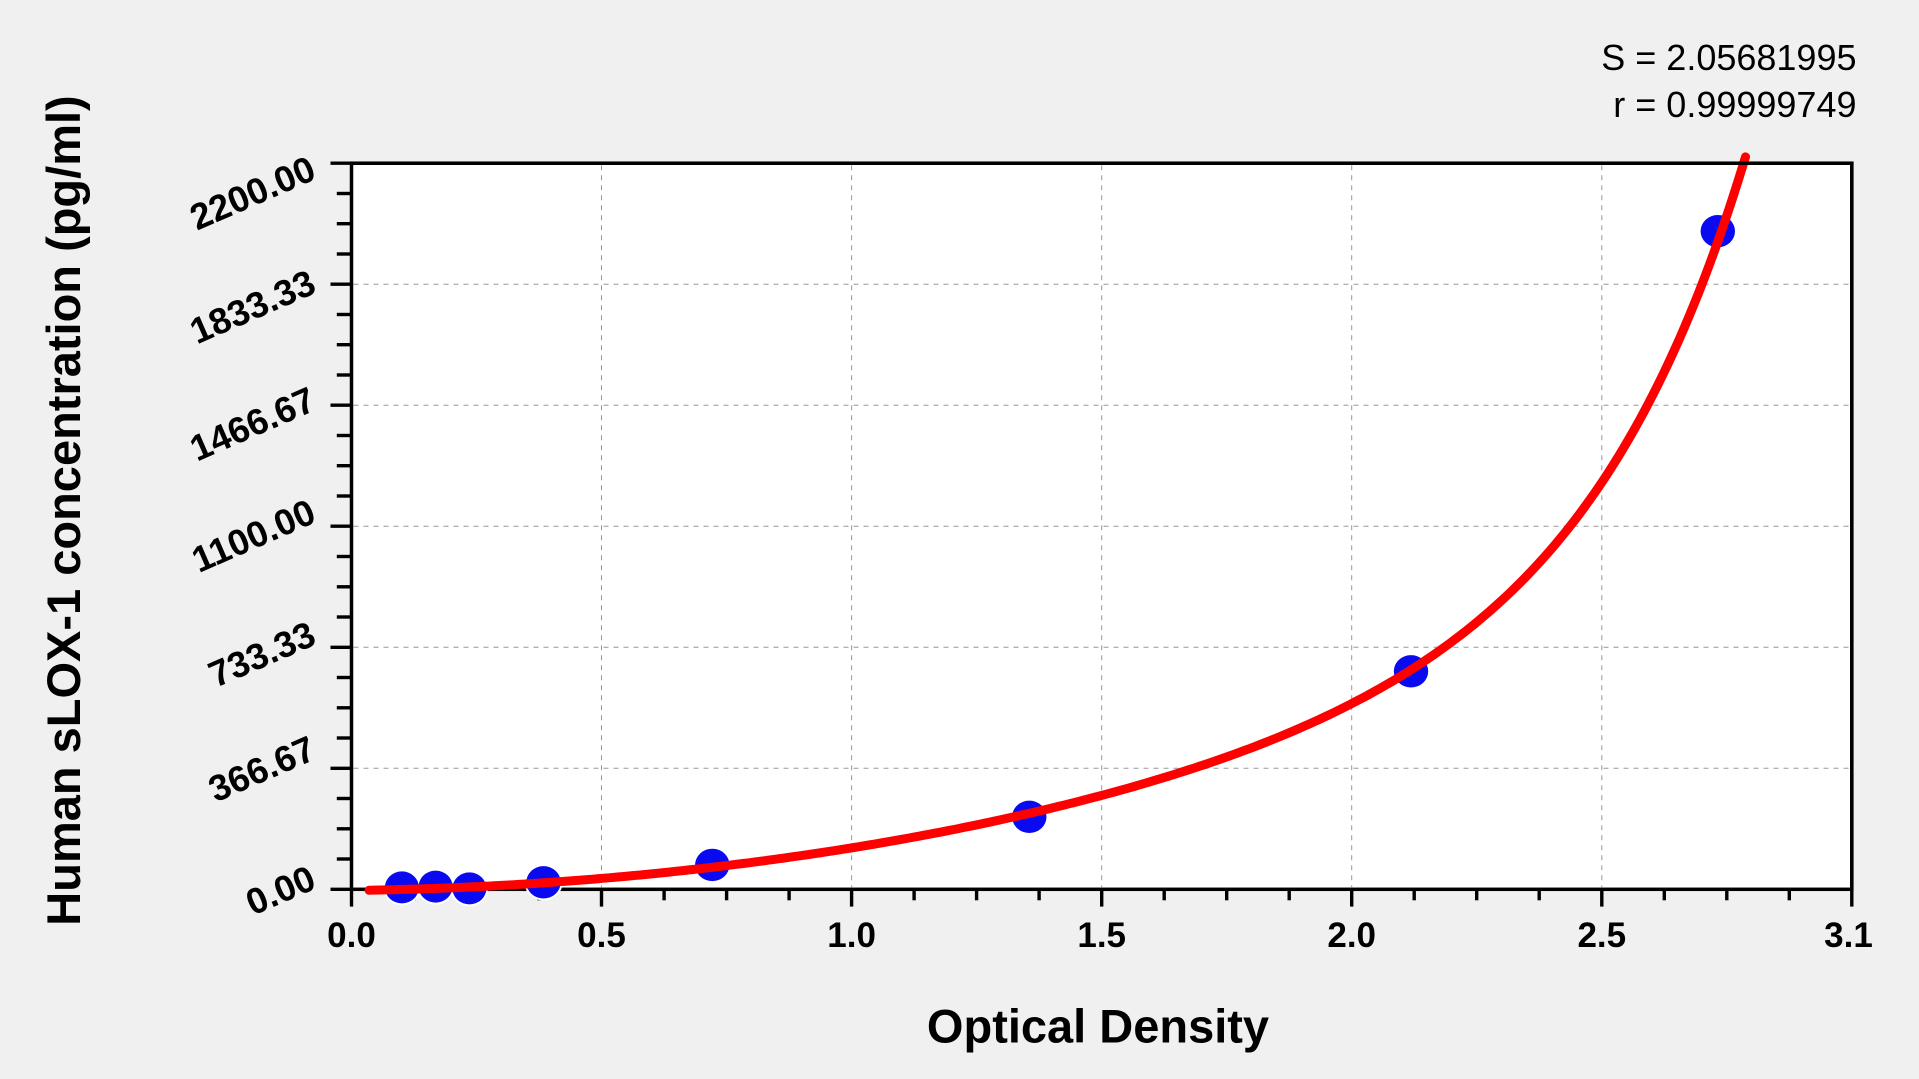 Image resolution: width=1919 pixels, height=1079 pixels. I want to click on svg-text: S = 2.05681995, so click(1728, 57).